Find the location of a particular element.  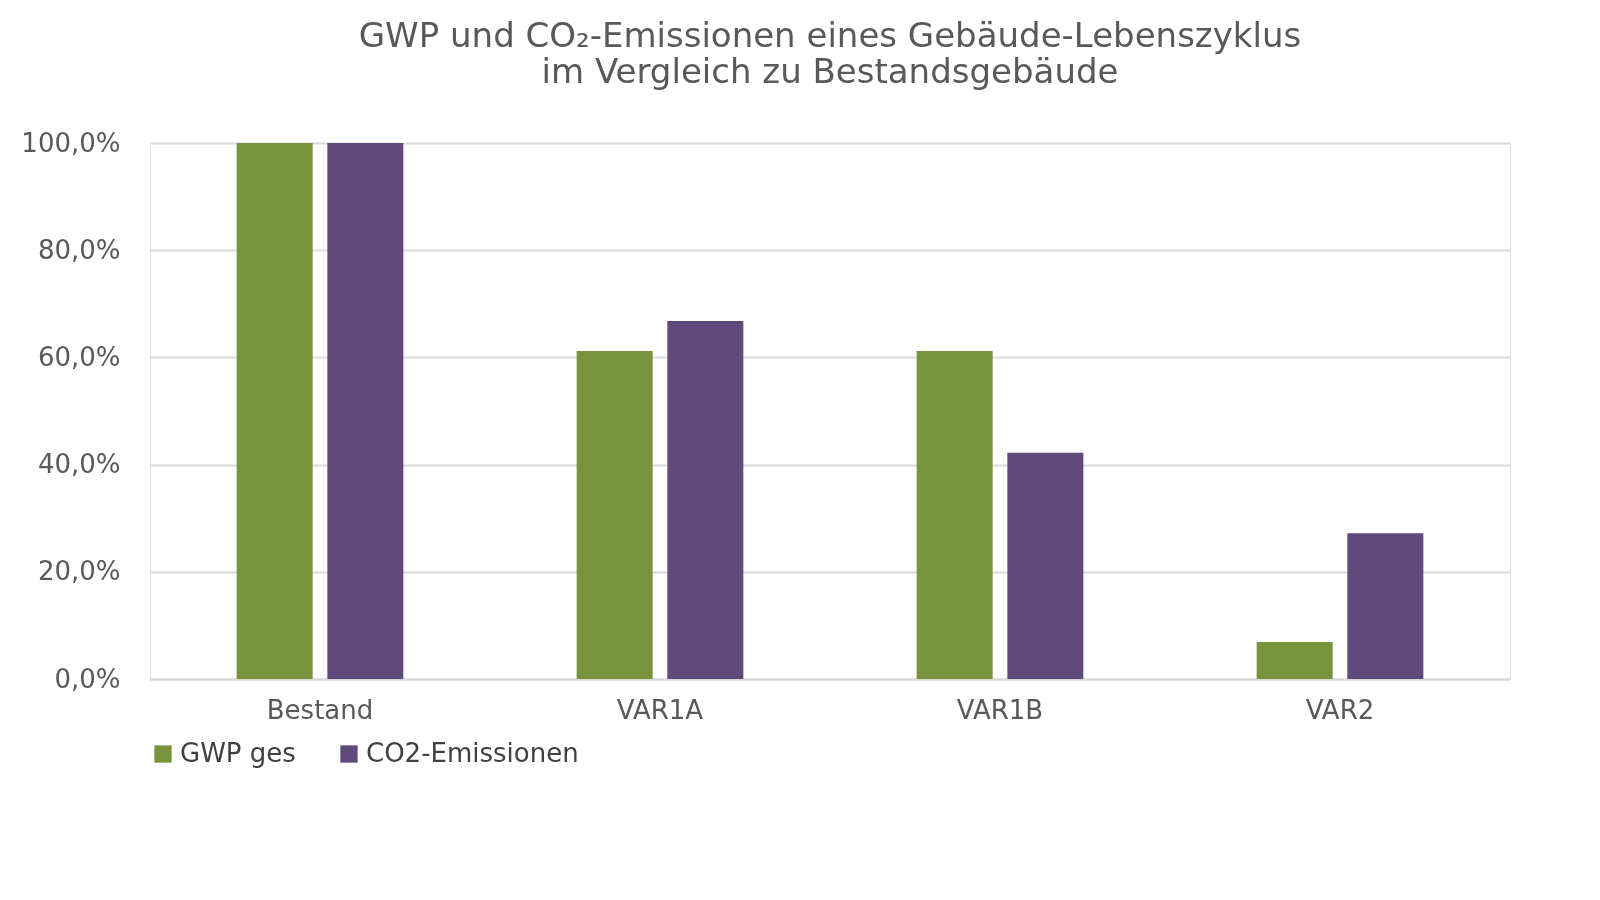

y-tick-label: 60,0% is located at coordinates (79, 356).